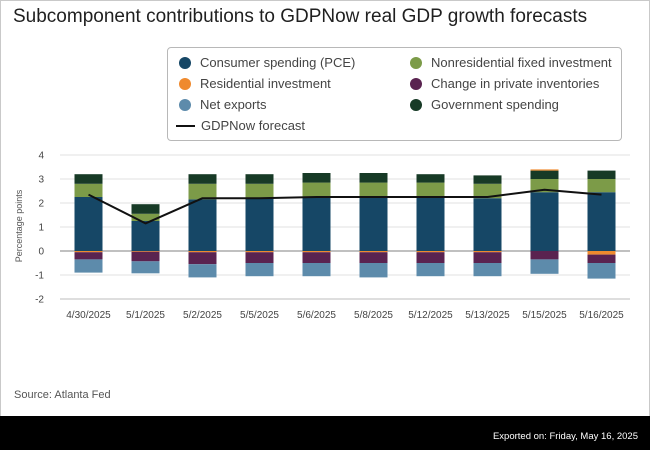 The width and height of the screenshot is (650, 450). I want to click on y-tick-label: 1, so click(41, 228).